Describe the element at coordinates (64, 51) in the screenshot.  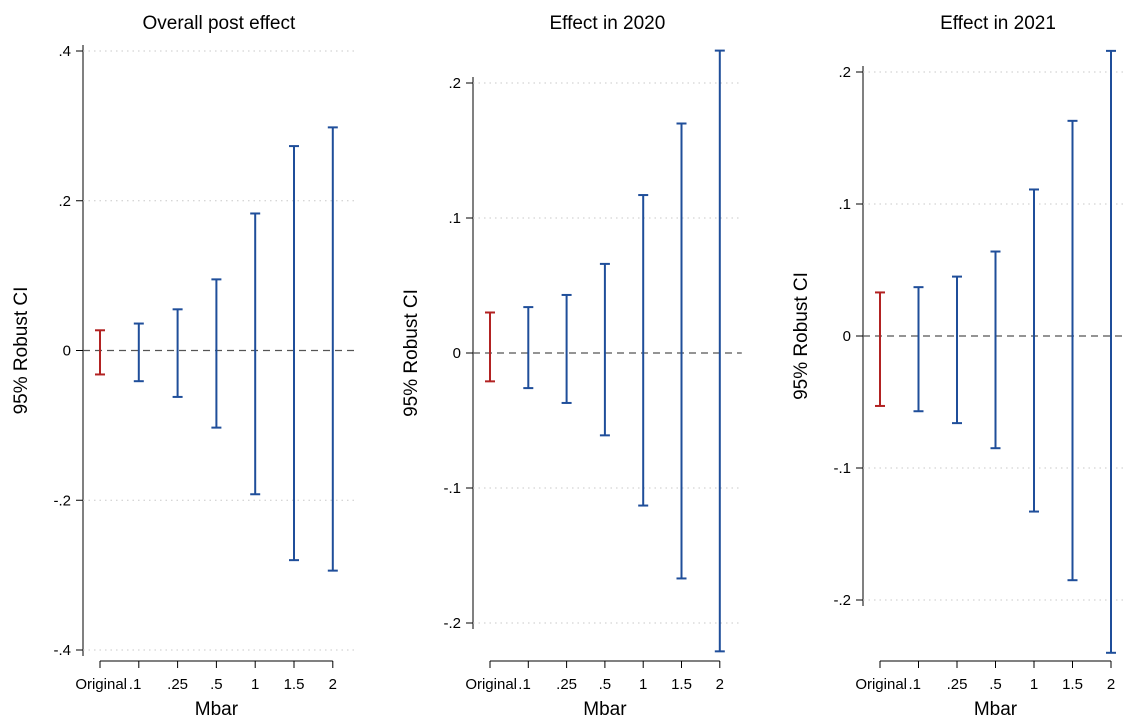
I see `y-tick-label: .4` at that location.